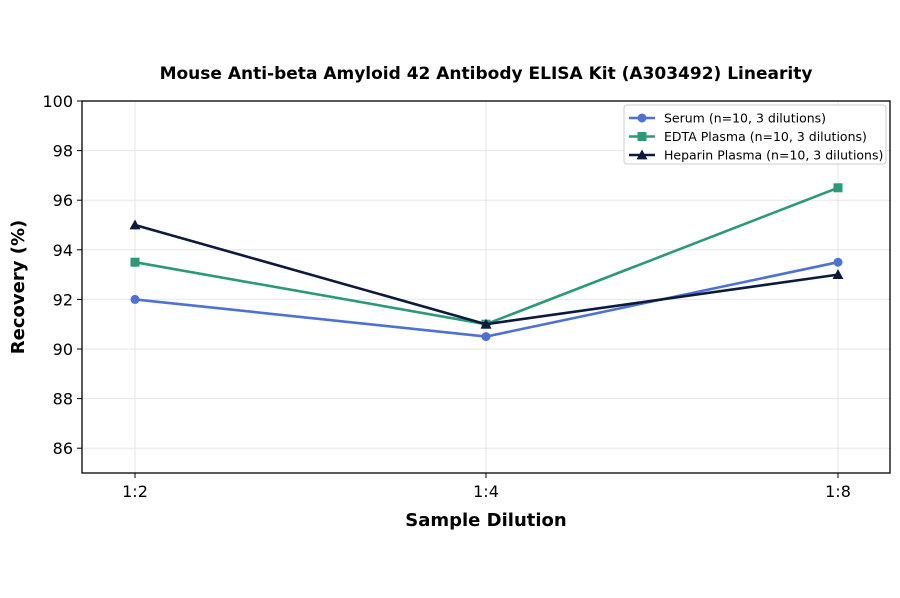  Describe the element at coordinates (765, 136) in the screenshot. I see `legend-label: EDTA Plasma (n=10, 3 dilutions)` at that location.